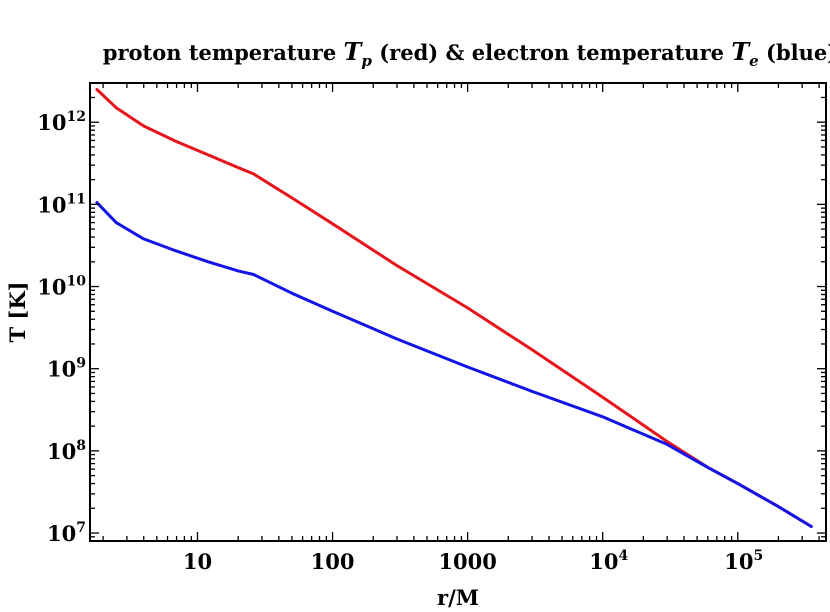 The width and height of the screenshot is (830, 612). I want to click on title-symbol-proton: T, so click(354, 51).